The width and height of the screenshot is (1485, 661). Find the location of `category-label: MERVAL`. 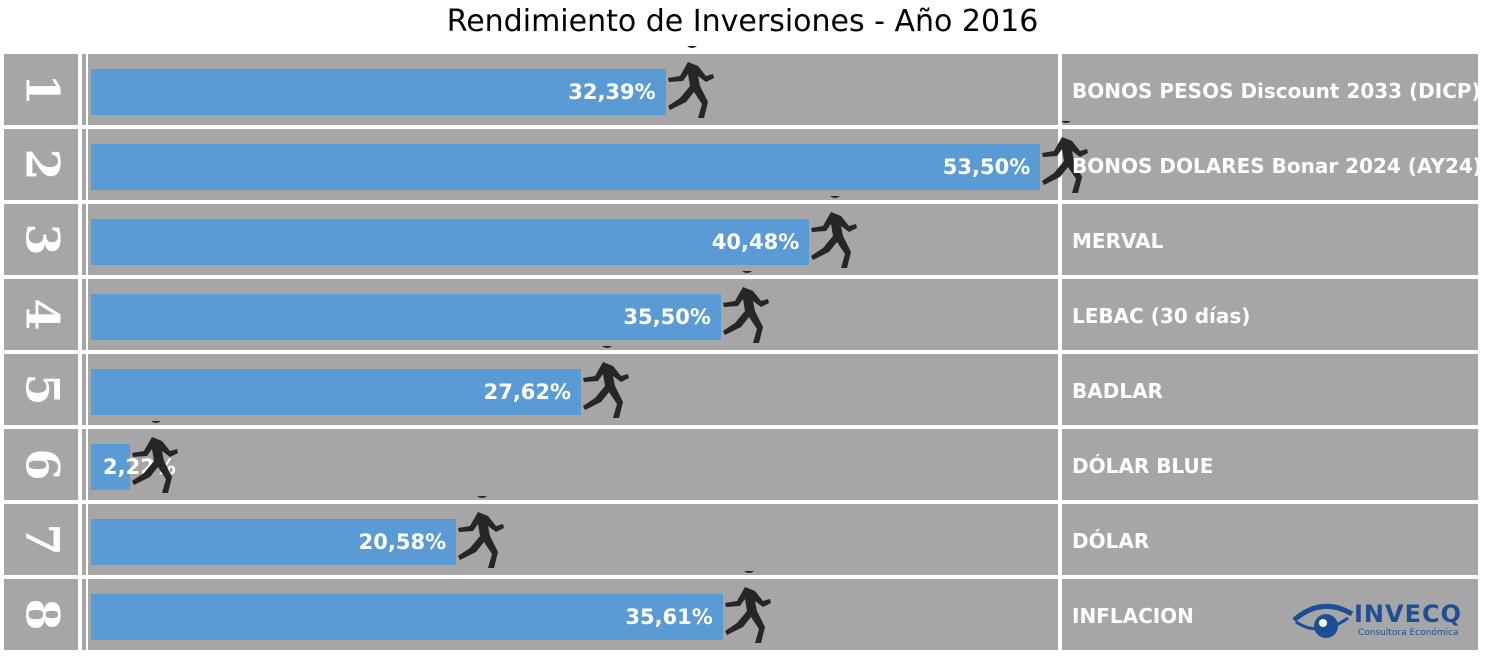

category-label: MERVAL is located at coordinates (1118, 241).